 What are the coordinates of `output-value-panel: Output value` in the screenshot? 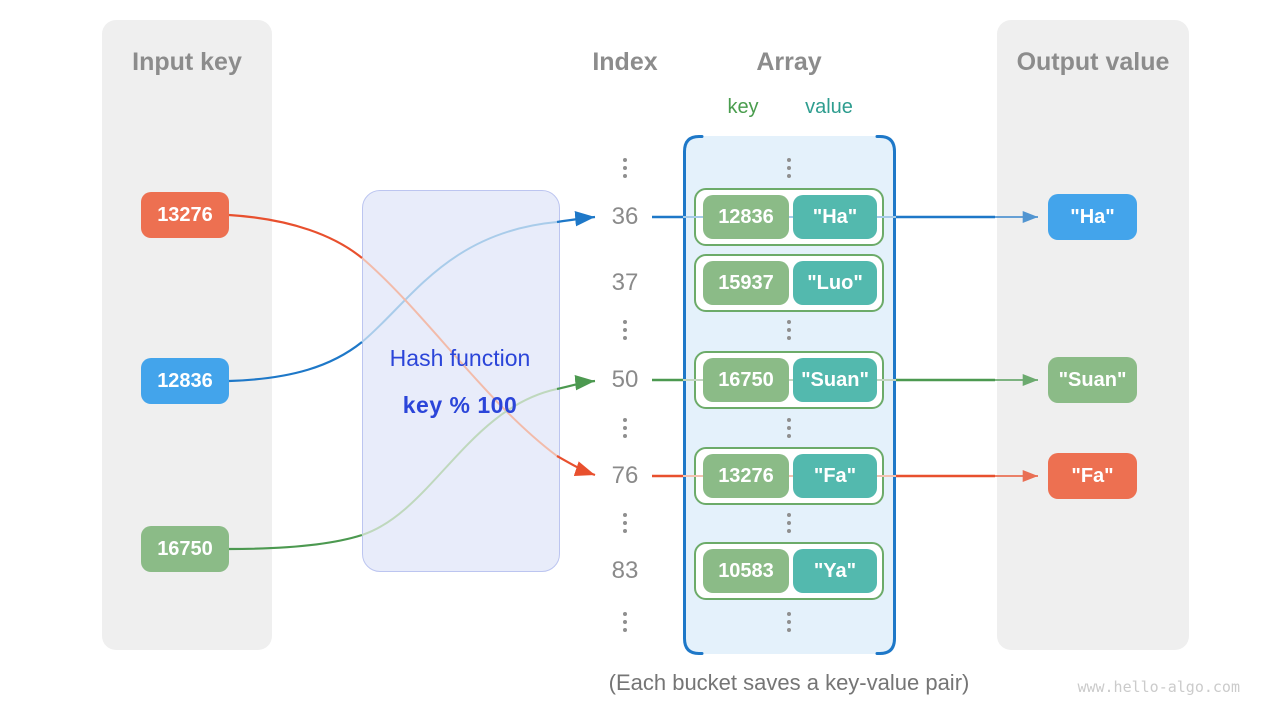 It's located at (1093, 335).